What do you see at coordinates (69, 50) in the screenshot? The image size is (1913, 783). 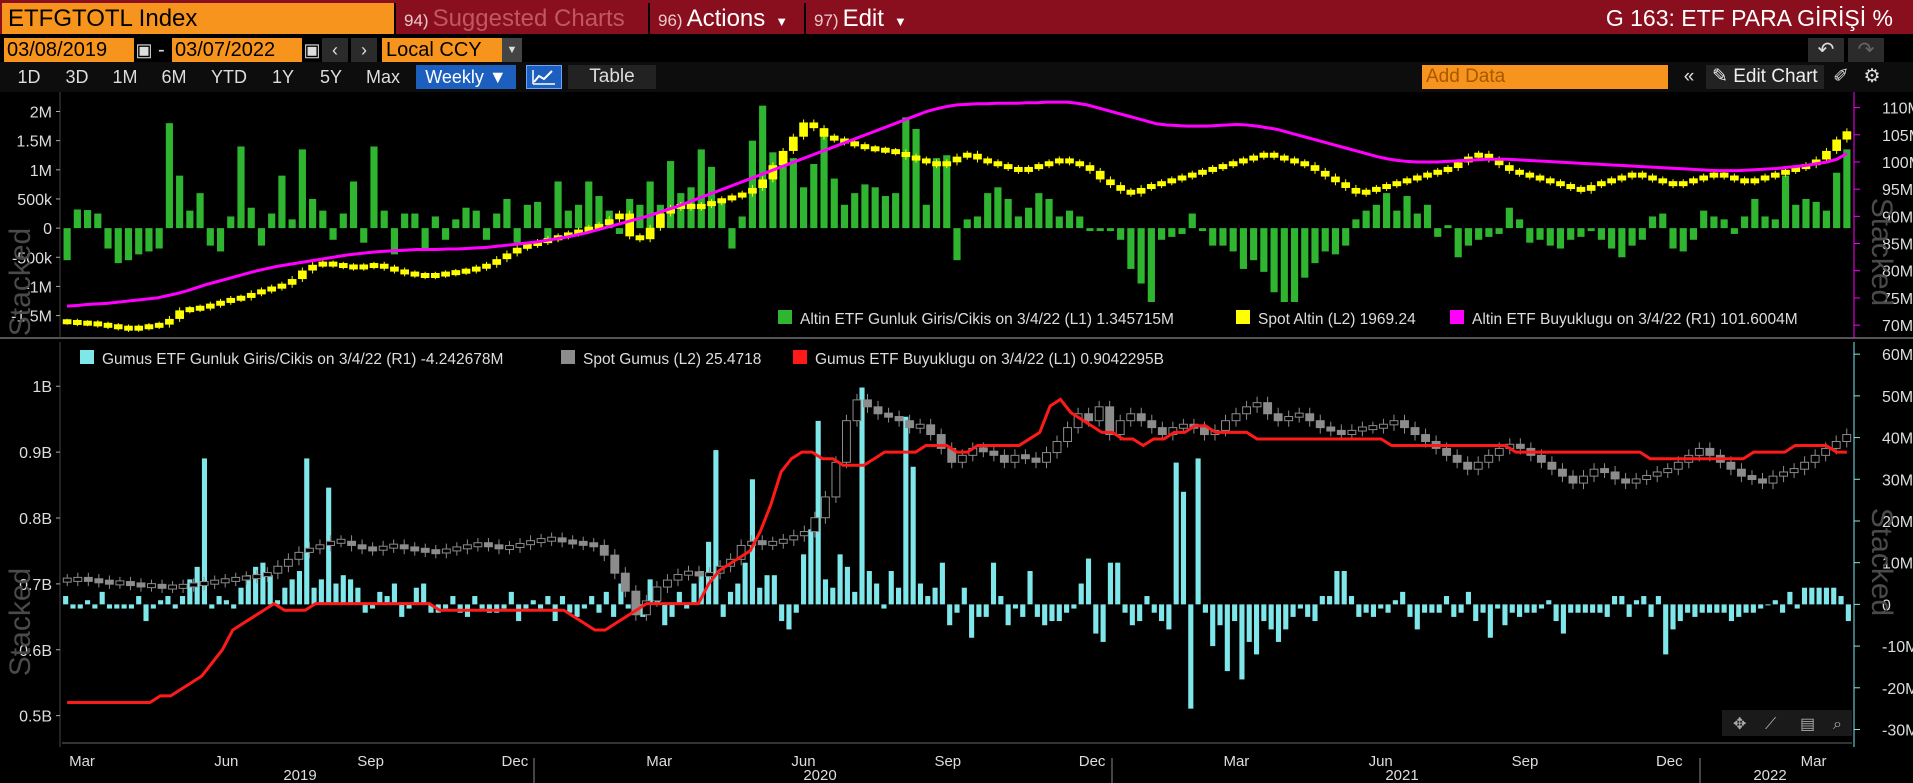 I see `start-date-field: 03/08/2019` at bounding box center [69, 50].